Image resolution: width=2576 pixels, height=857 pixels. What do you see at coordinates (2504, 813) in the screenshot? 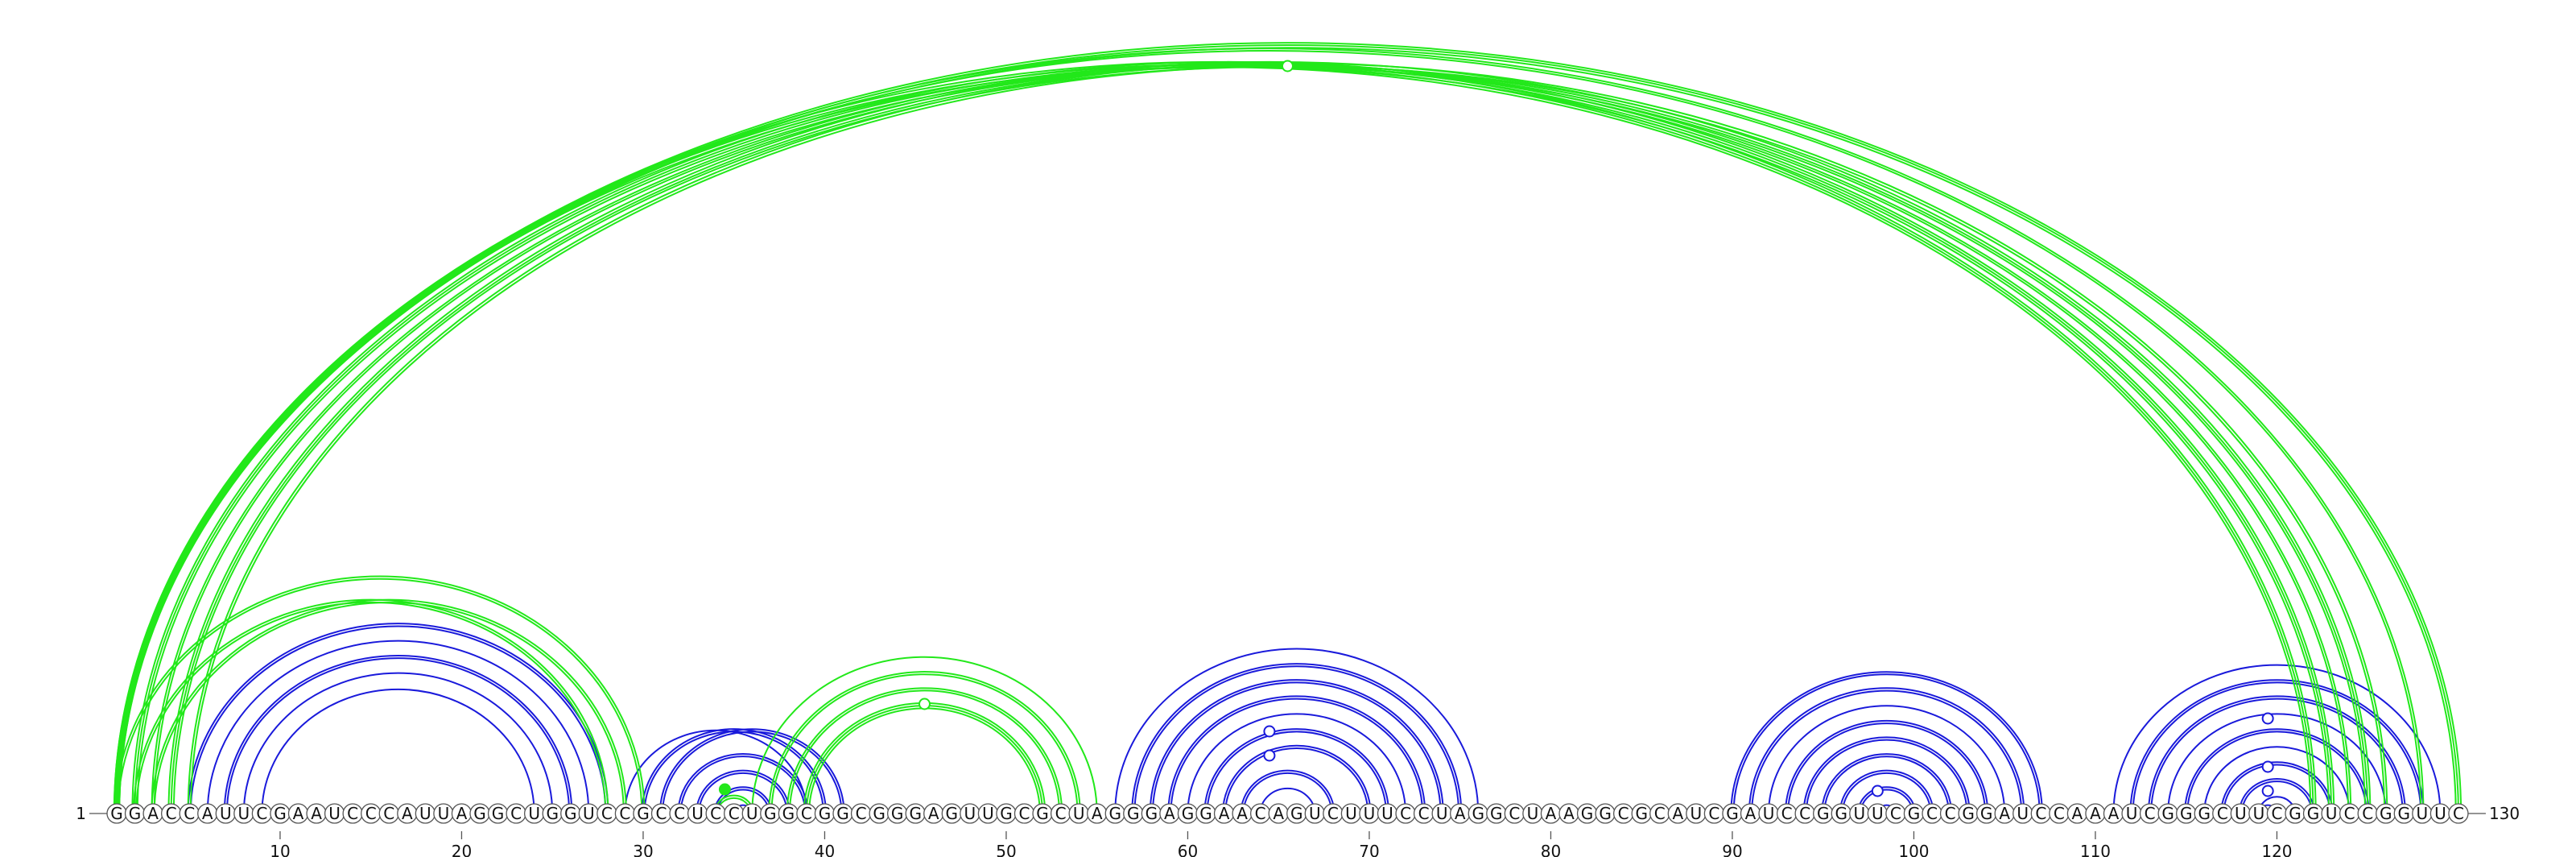
I see `end-label: 130` at bounding box center [2504, 813].